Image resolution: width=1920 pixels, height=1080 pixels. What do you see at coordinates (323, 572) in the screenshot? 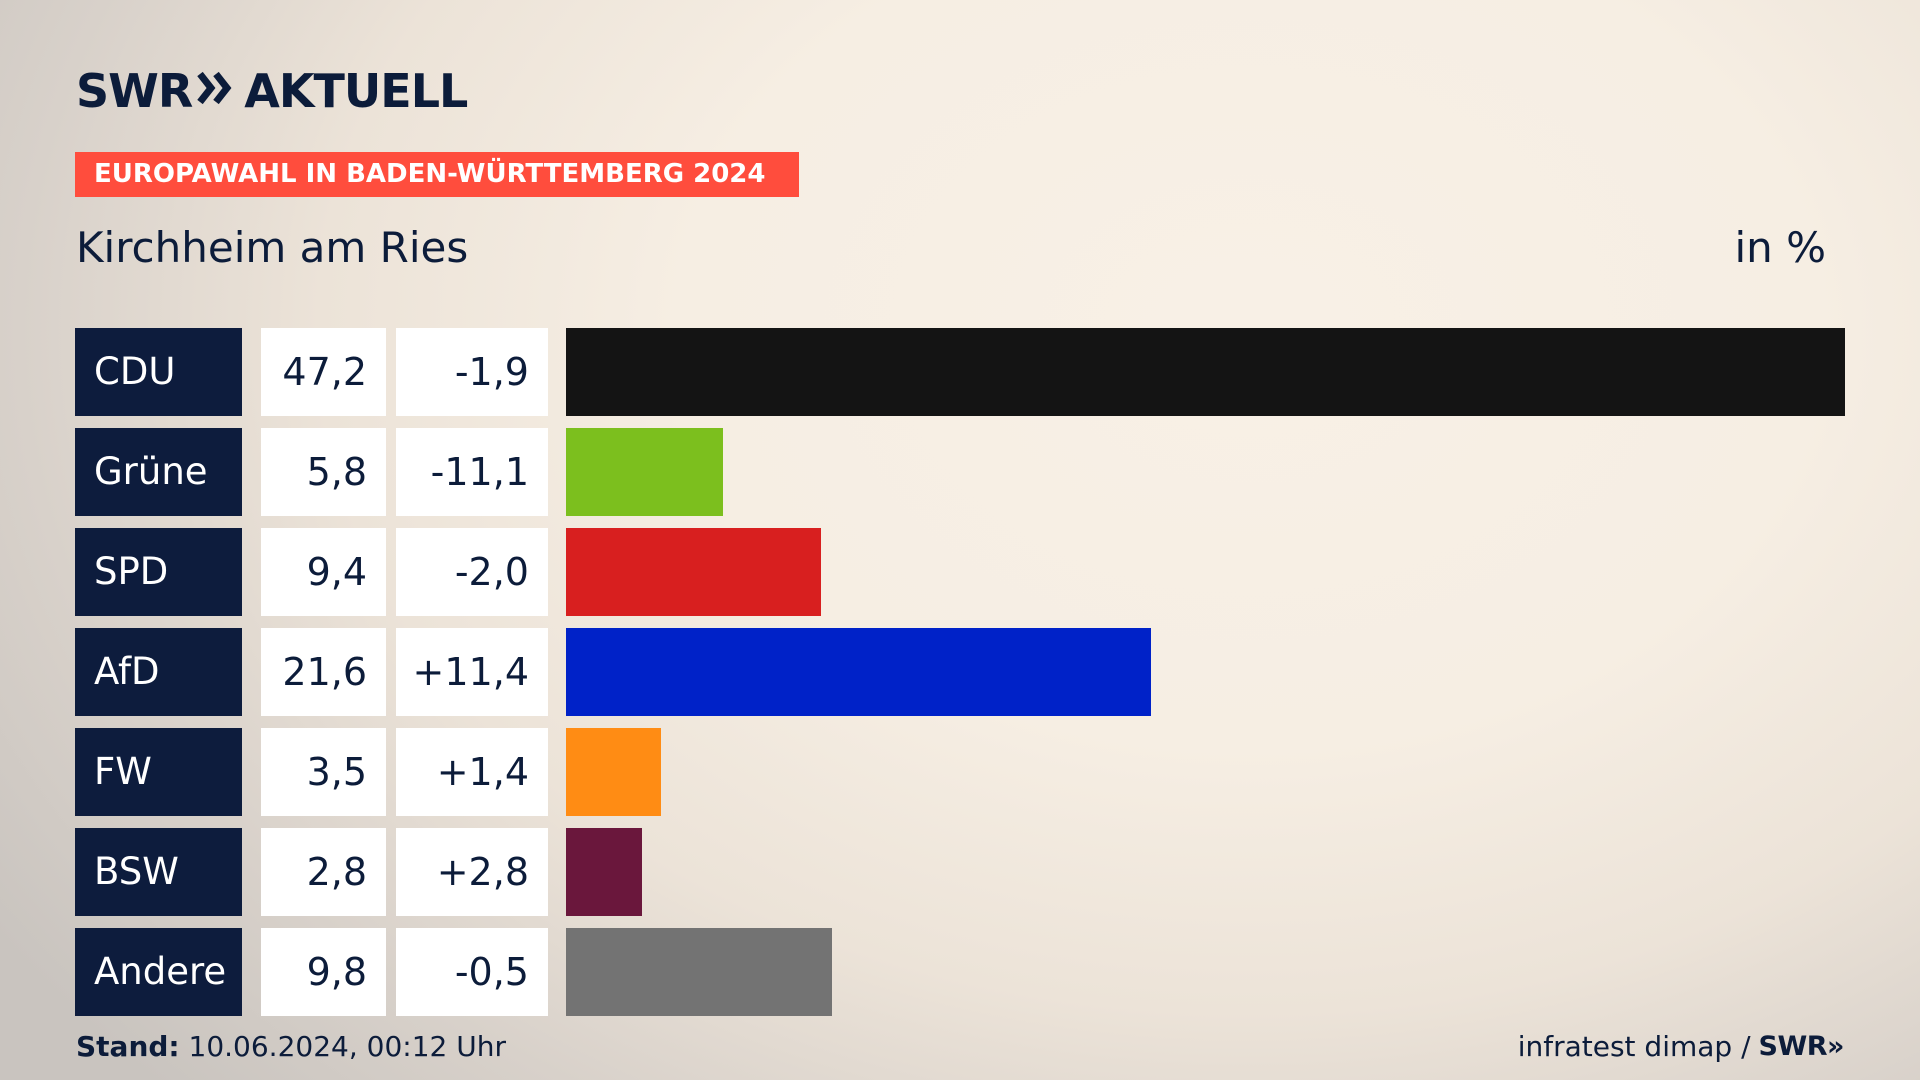
I see `vote-share-value: 9,4` at bounding box center [323, 572].